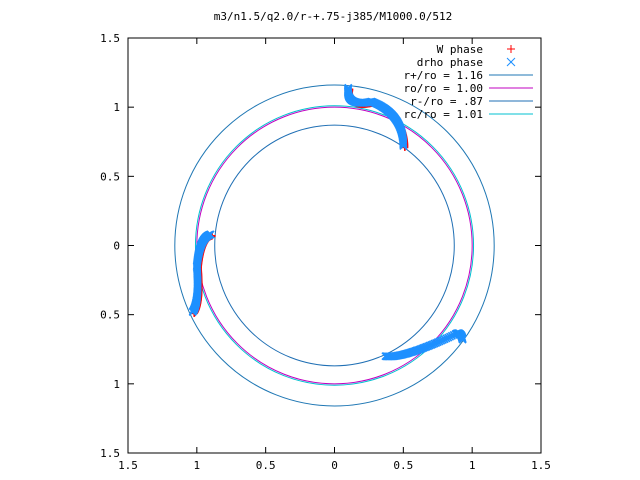  What do you see at coordinates (334, 465) in the screenshot?
I see `x-tick-label: 0` at bounding box center [334, 465].